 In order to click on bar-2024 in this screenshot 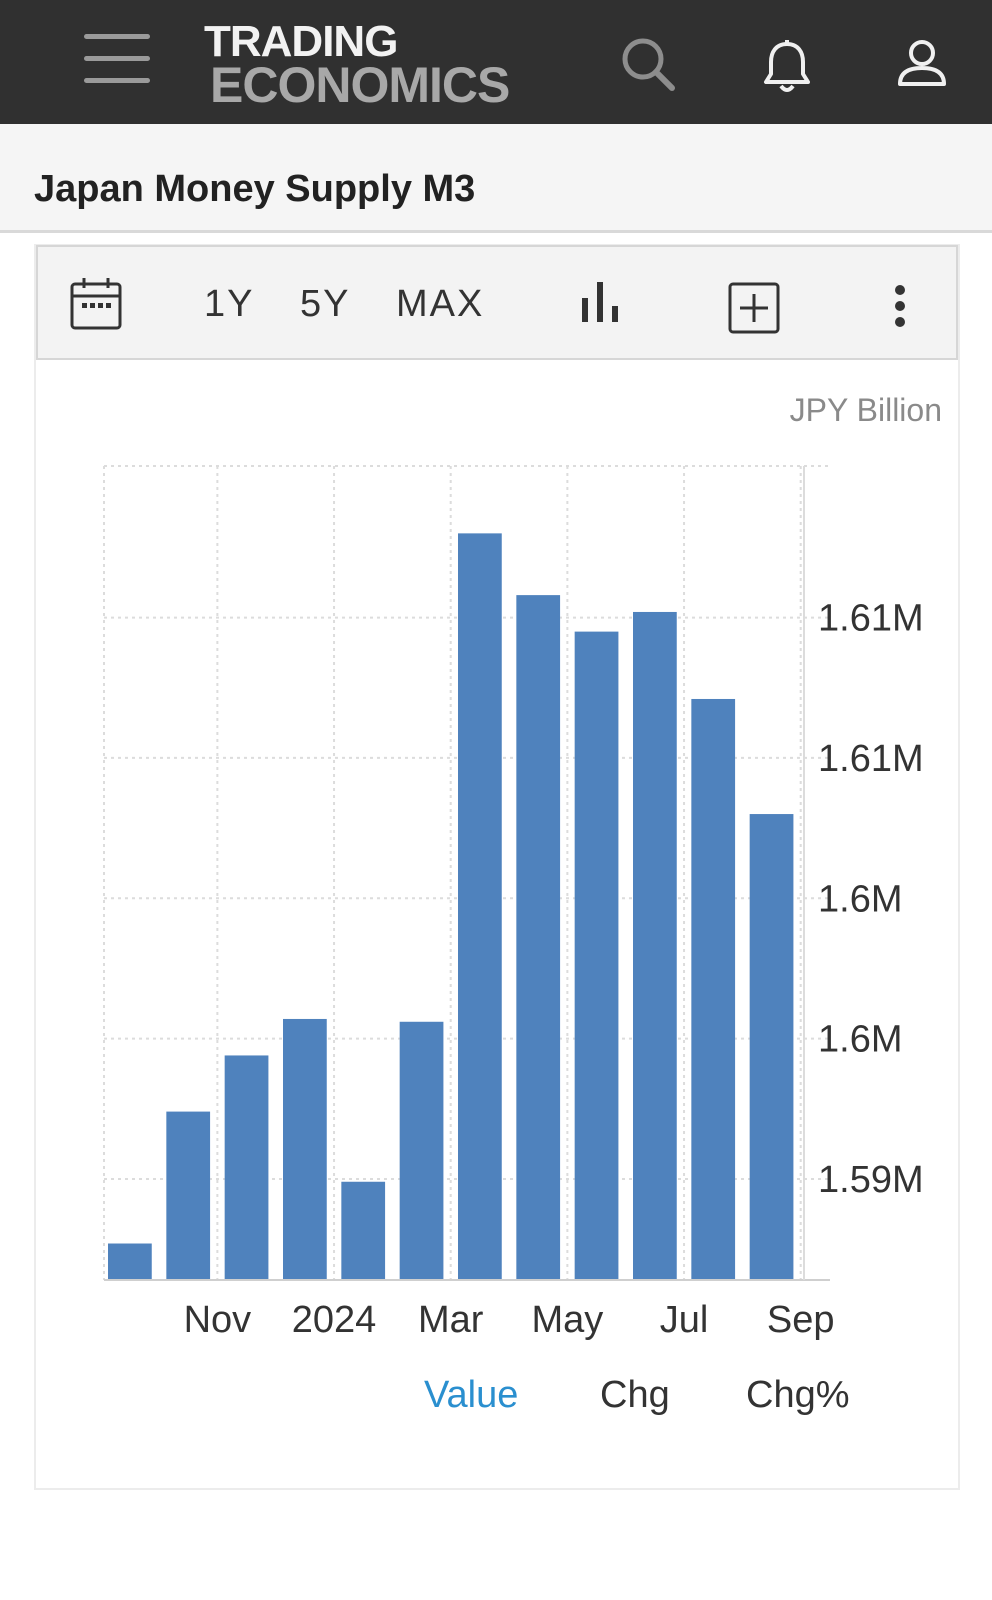, I will do `click(305, 1149)`.